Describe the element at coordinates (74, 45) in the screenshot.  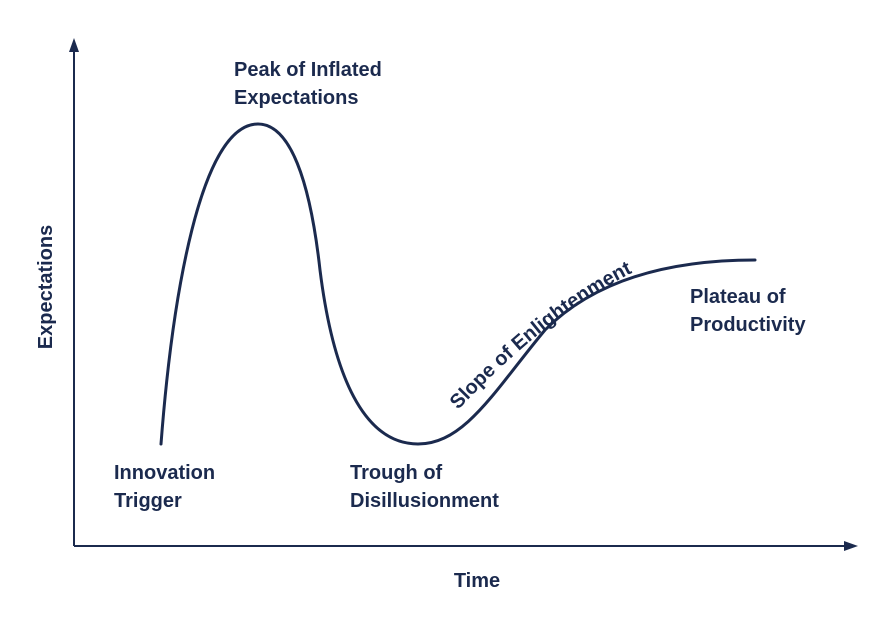
I see `y-axis-arrowhead` at that location.